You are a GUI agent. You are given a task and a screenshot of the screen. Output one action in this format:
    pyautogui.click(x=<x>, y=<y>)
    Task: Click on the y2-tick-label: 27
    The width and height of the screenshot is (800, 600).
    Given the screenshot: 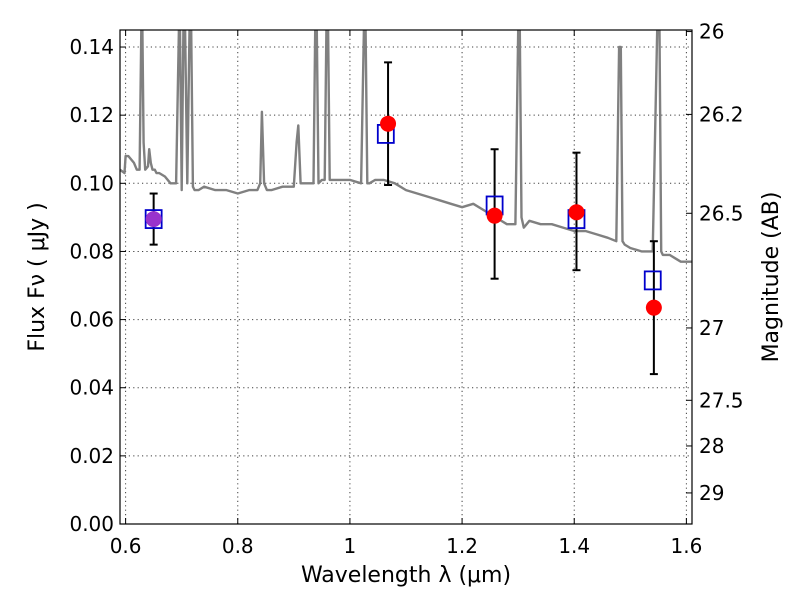 What is the action you would take?
    pyautogui.click(x=711, y=328)
    